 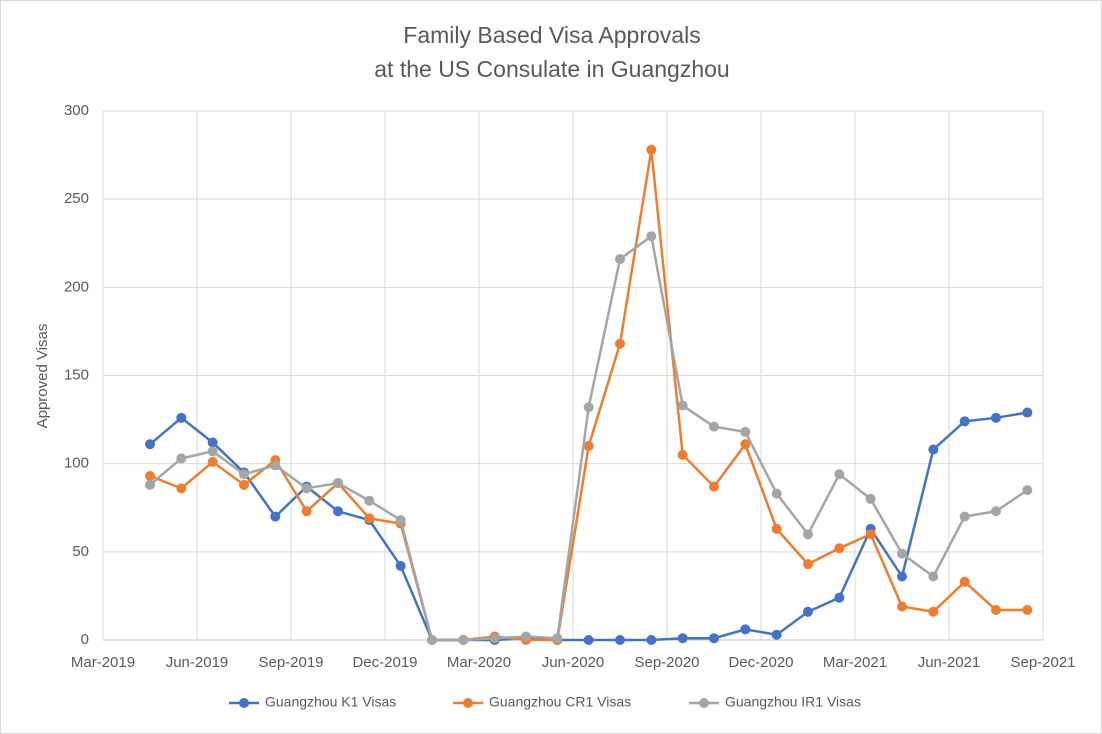 What do you see at coordinates (103, 662) in the screenshot?
I see `x-tick-label: Mar-2019` at bounding box center [103, 662].